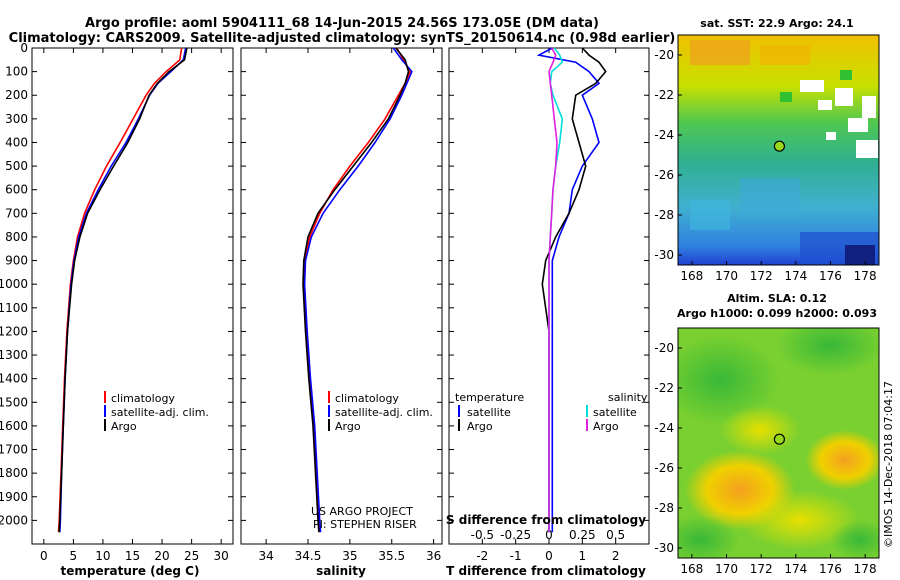 The width and height of the screenshot is (900, 580). I want to click on legend-label-s-satellite: satellite, so click(615, 412).